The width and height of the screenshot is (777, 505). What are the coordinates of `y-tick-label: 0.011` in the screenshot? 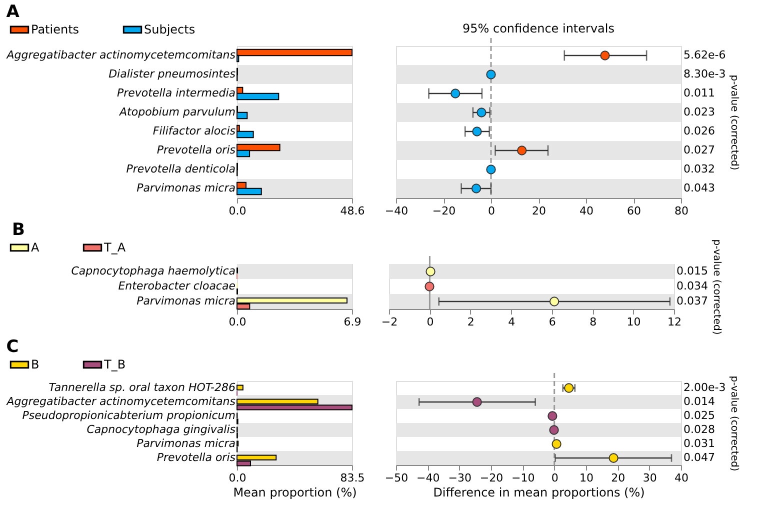 It's located at (699, 93).